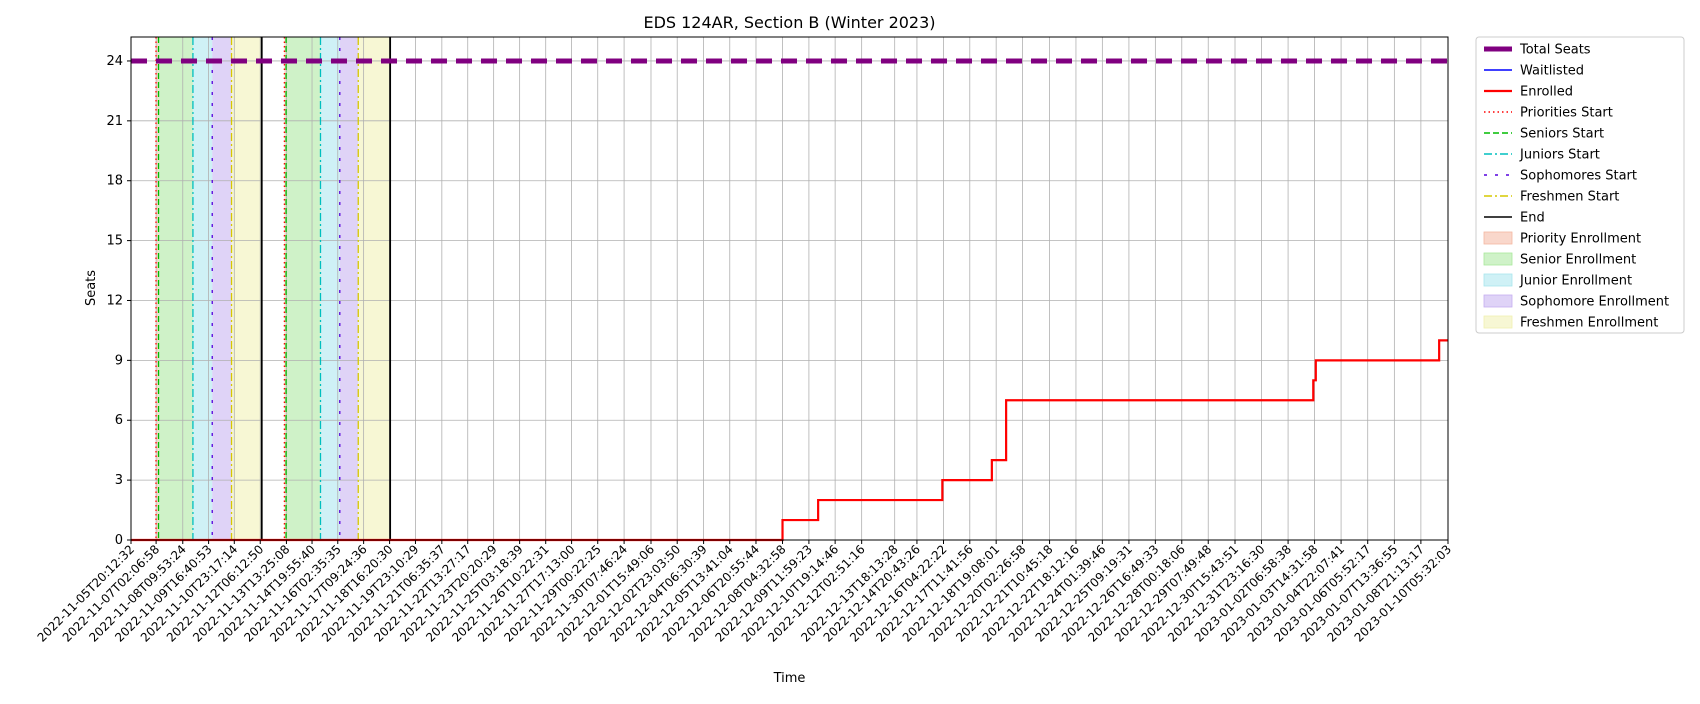  What do you see at coordinates (114, 300) in the screenshot?
I see `y-tick-label: 12` at bounding box center [114, 300].